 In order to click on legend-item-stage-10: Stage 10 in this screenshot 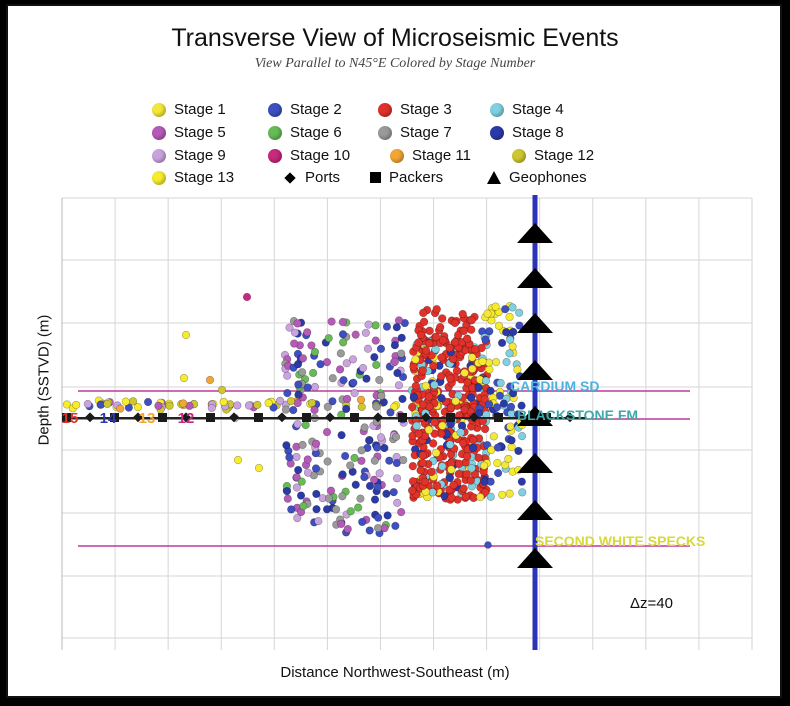, I will do `click(309, 155)`.